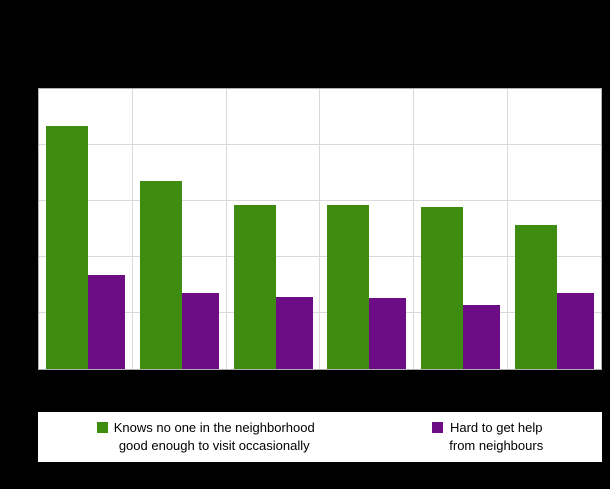 This screenshot has width=610, height=489. What do you see at coordinates (496, 445) in the screenshot?
I see `legend-label-purple-line2: from neighbours` at bounding box center [496, 445].